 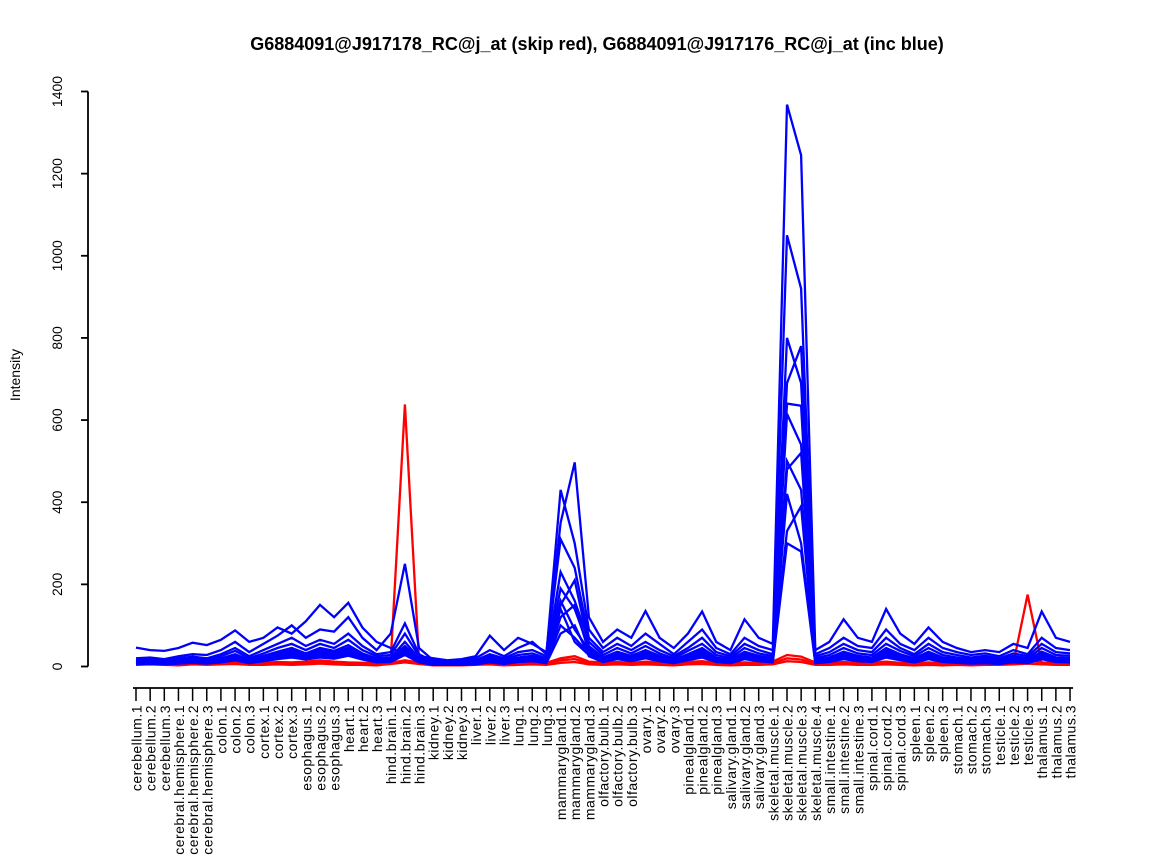 What do you see at coordinates (151, 748) in the screenshot?
I see `x-axis-tick-label: cerebellum.2` at bounding box center [151, 748].